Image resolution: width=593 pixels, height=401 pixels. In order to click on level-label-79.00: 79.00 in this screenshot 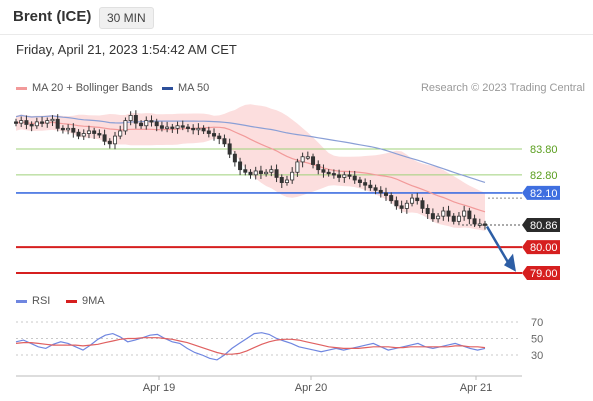, I will do `click(544, 274)`.